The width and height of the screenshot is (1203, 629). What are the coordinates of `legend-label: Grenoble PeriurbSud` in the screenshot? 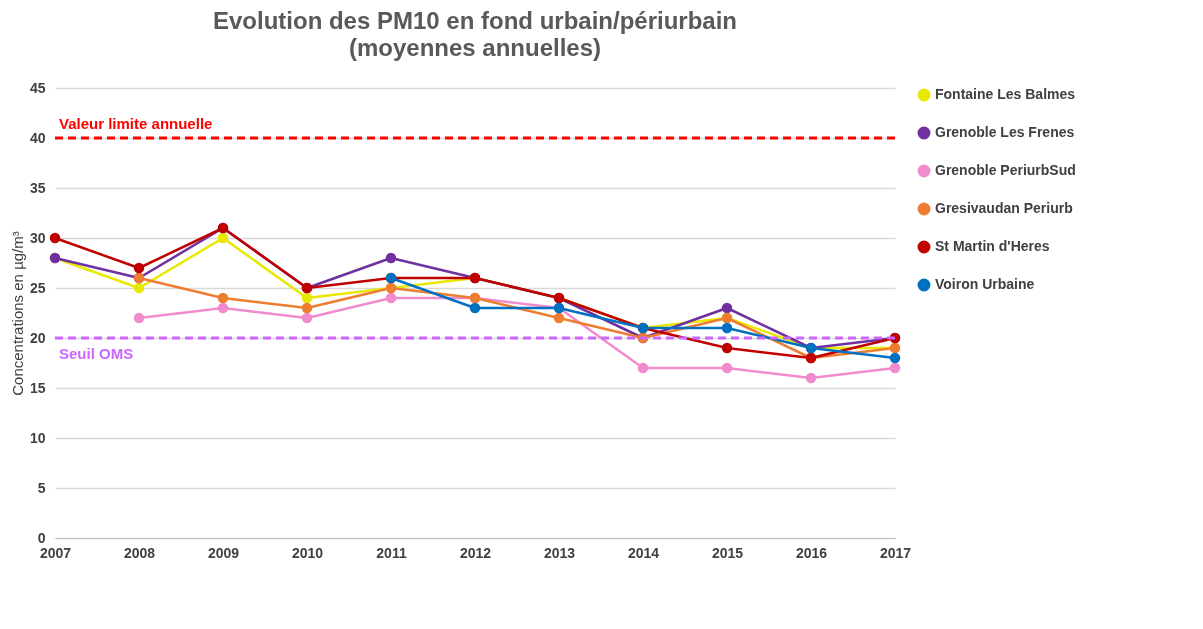 It's located at (1005, 170).